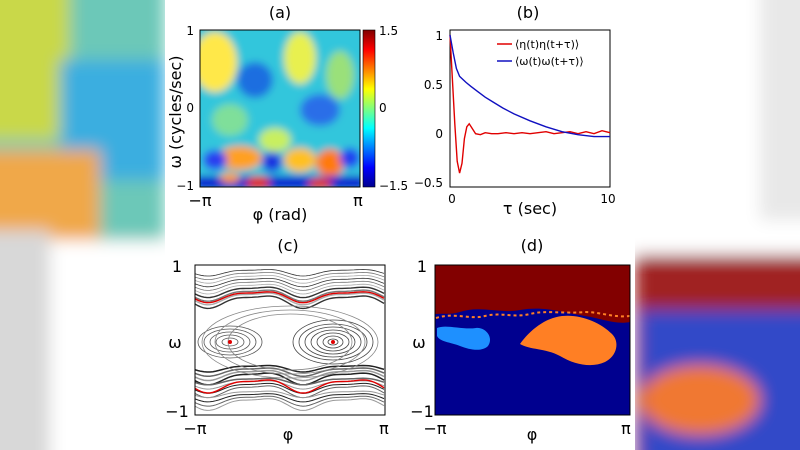 The height and width of the screenshot is (450, 800). I want to click on panel-a-ylabel: ω (cycles/sec), so click(175, 111).